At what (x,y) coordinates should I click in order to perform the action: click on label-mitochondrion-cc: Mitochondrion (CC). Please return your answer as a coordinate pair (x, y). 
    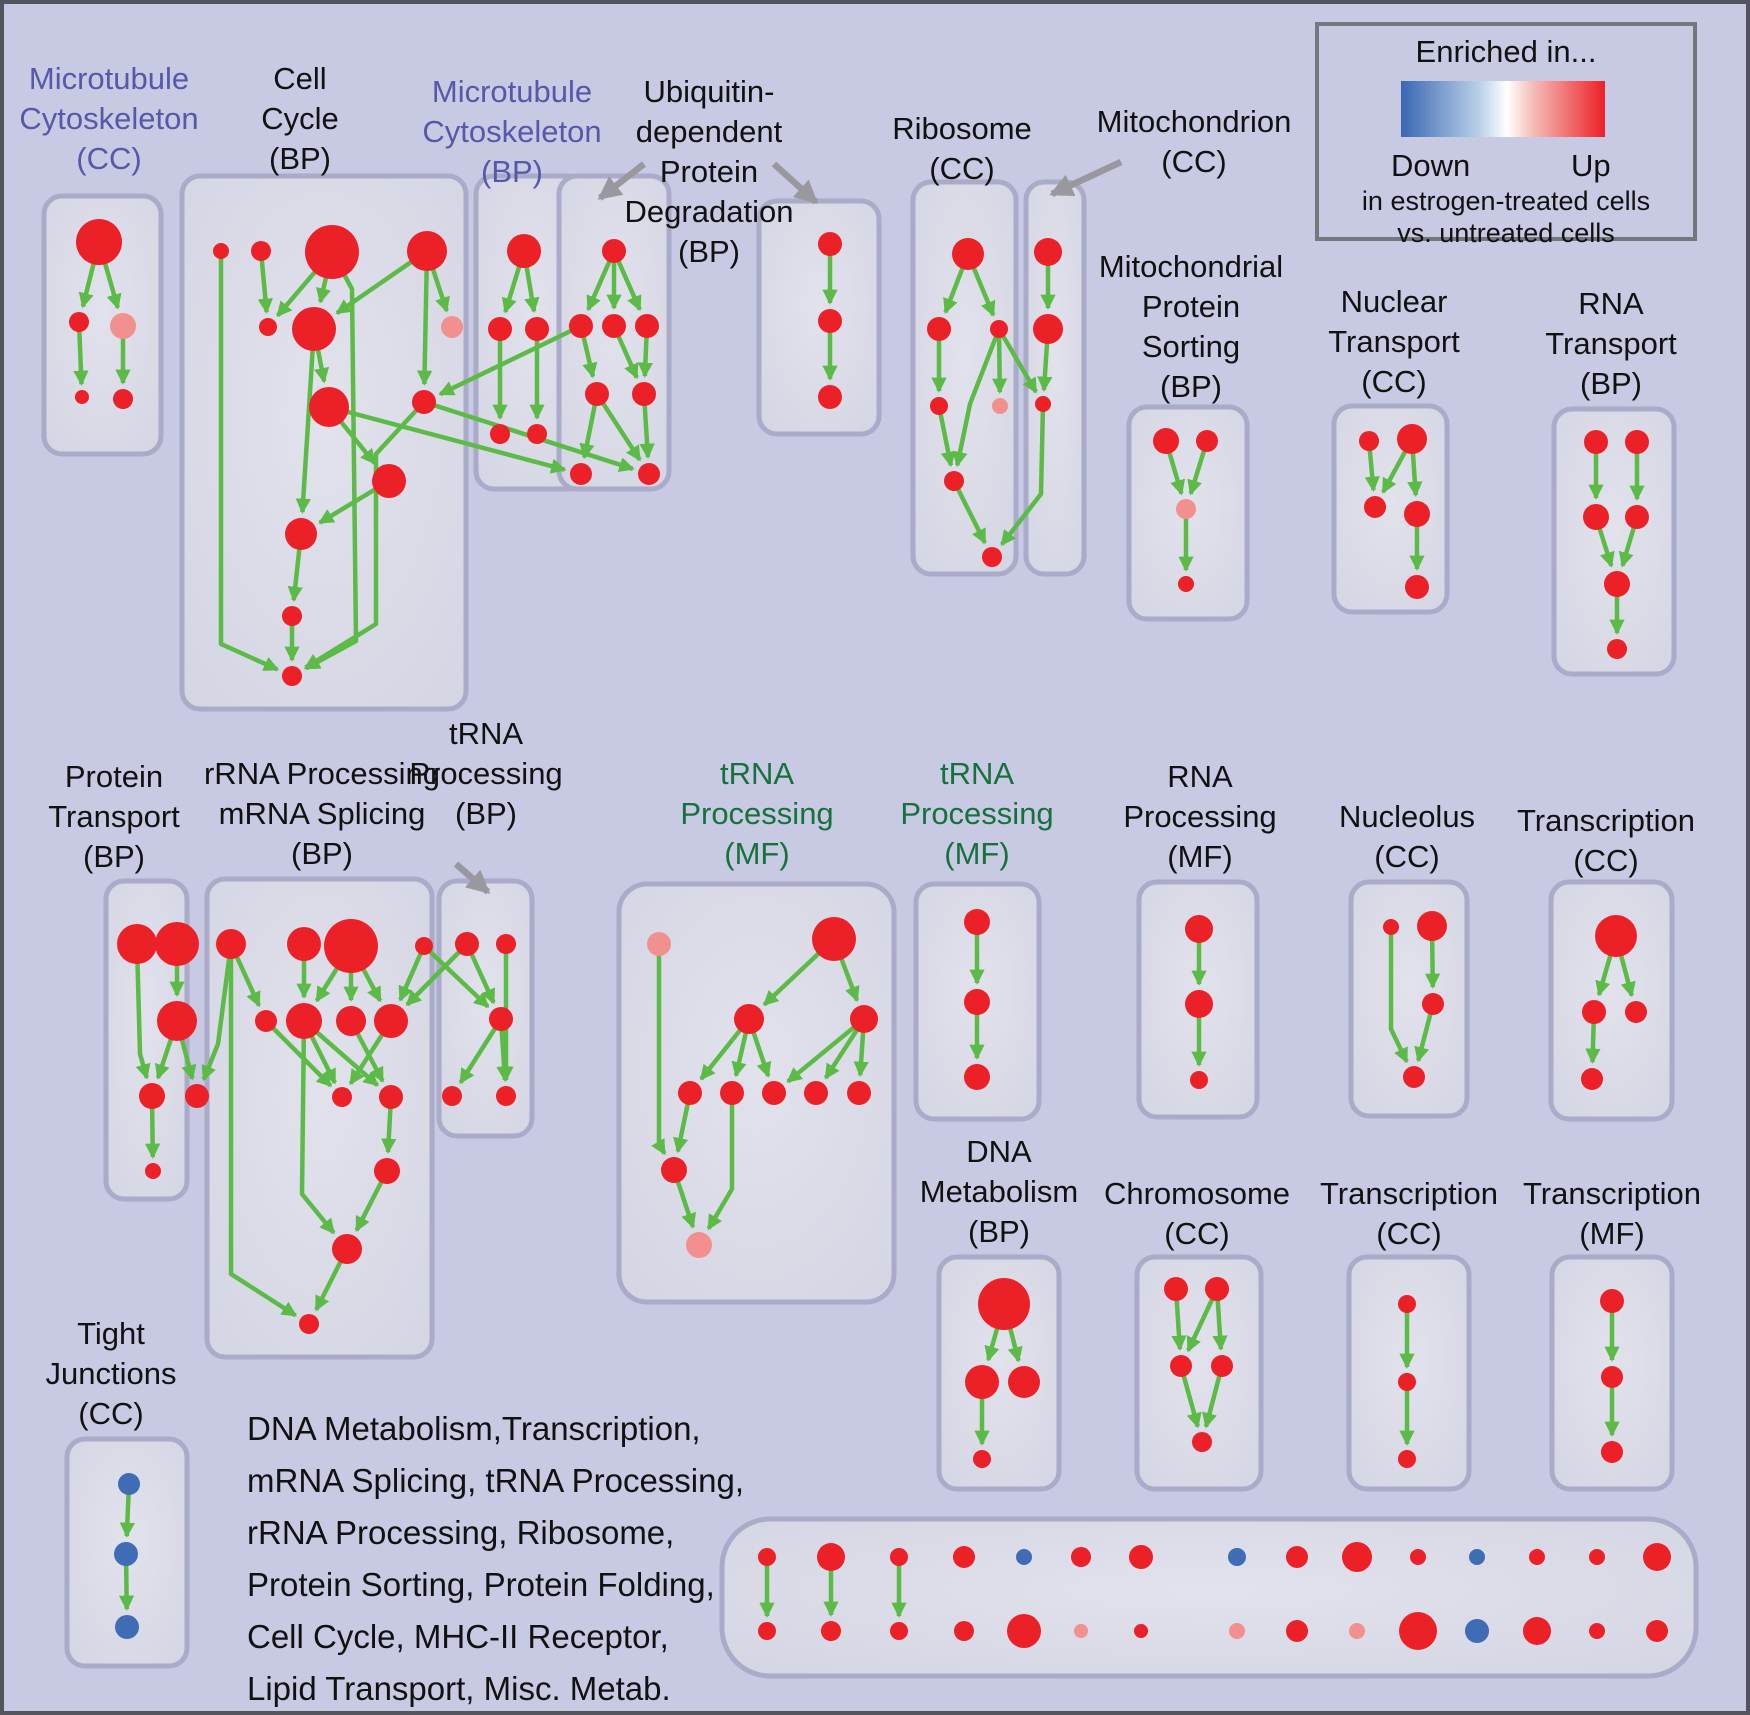
    Looking at the image, I should click on (1194, 141).